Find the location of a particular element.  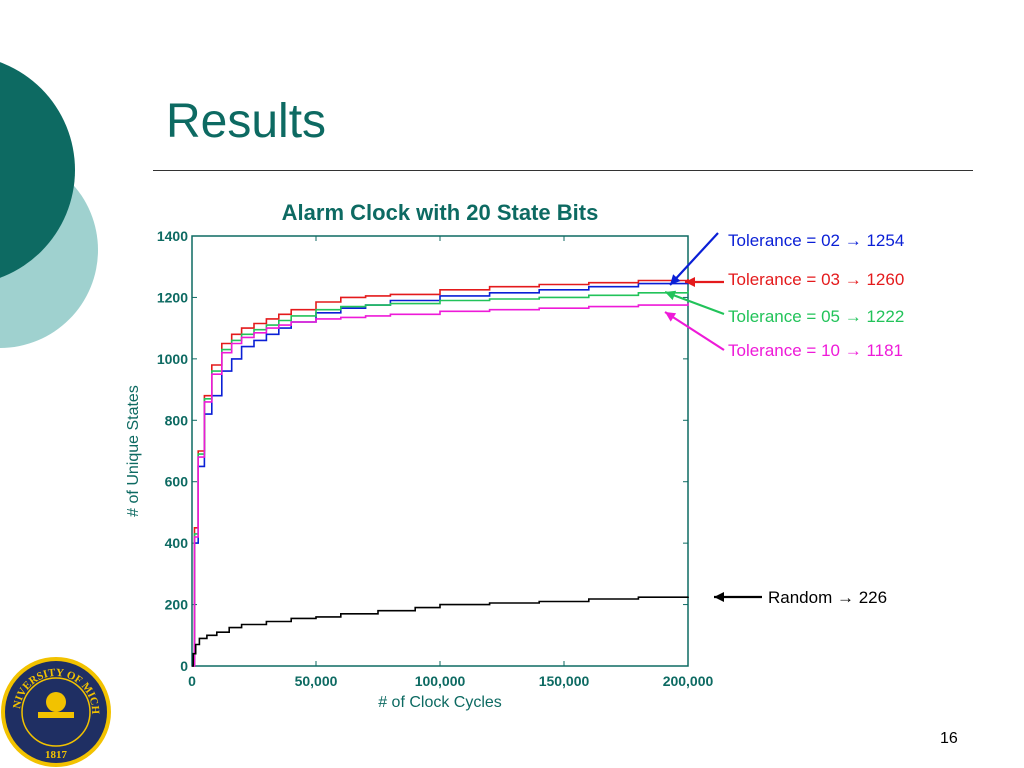

x-tick-label: 100,000 is located at coordinates (440, 681).